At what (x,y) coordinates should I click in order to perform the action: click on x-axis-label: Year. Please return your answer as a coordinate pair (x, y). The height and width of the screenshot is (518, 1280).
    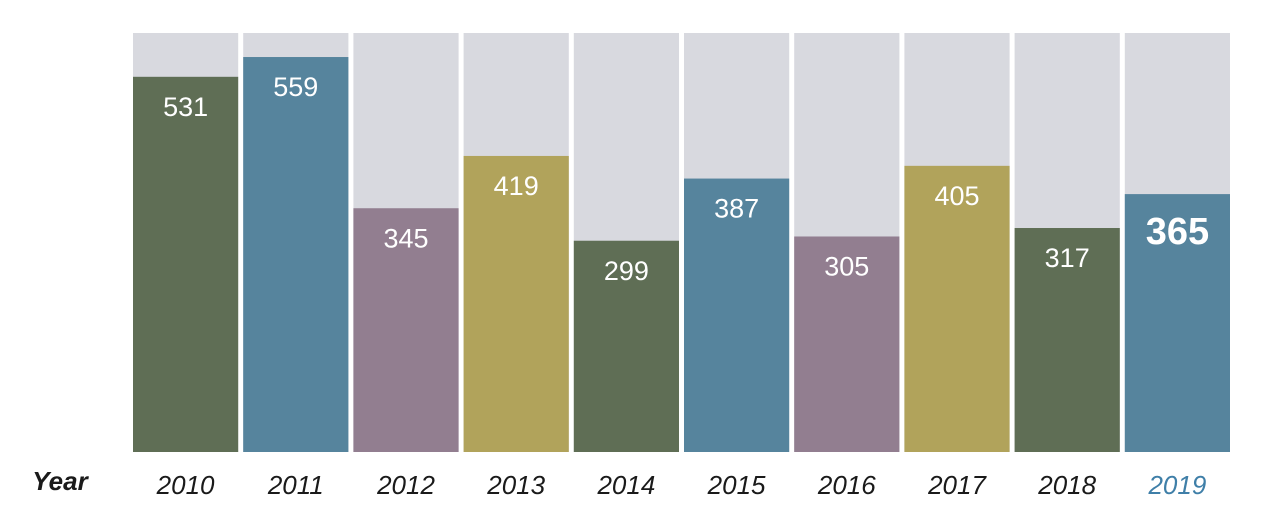
    Looking at the image, I should click on (60, 481).